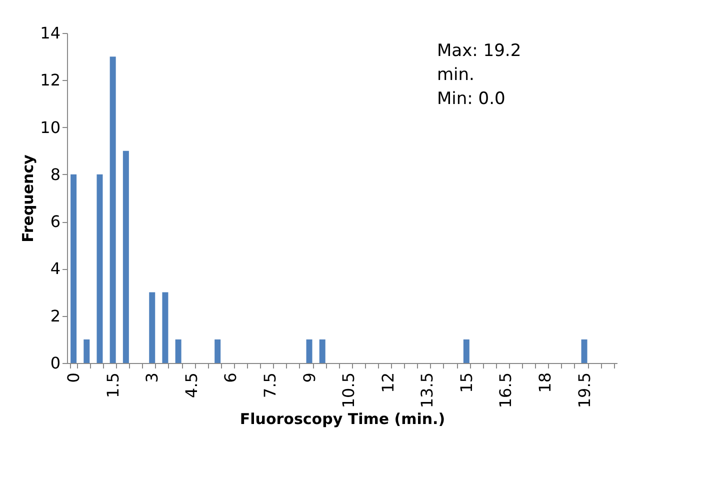  Describe the element at coordinates (343, 419) in the screenshot. I see `x-axis-title: Fluoroscopy Time (min.)` at that location.